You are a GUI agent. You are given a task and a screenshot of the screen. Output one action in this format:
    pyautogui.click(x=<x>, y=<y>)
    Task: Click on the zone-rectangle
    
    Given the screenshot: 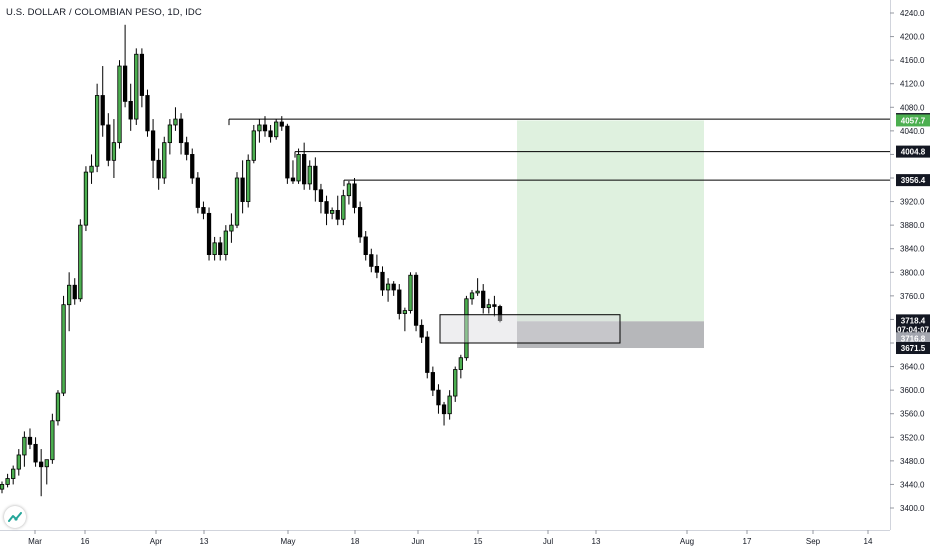 What is the action you would take?
    pyautogui.click(x=530, y=329)
    